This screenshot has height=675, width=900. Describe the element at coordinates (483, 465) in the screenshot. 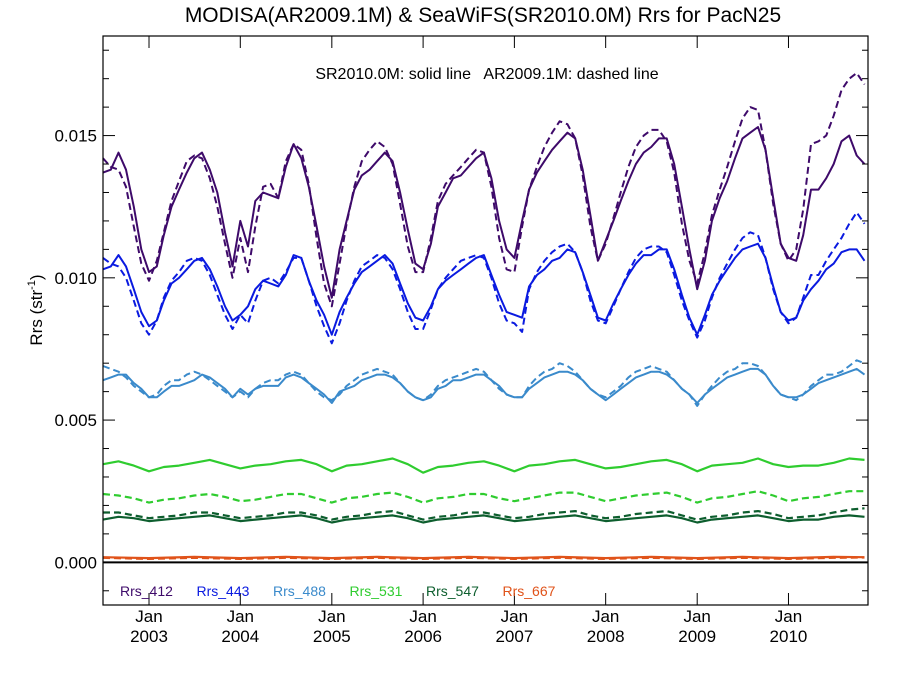

I see `series-rrs-531-solid` at that location.